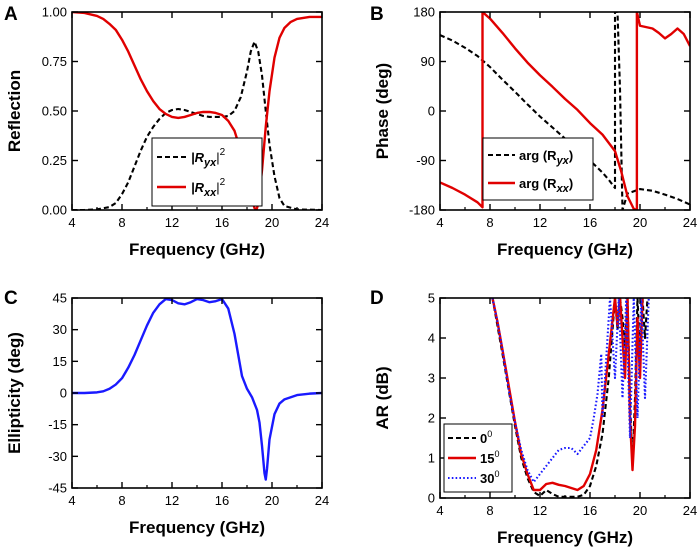 The width and height of the screenshot is (699, 555). What do you see at coordinates (57, 424) in the screenshot?
I see `y-tick-label: -15` at bounding box center [57, 424].